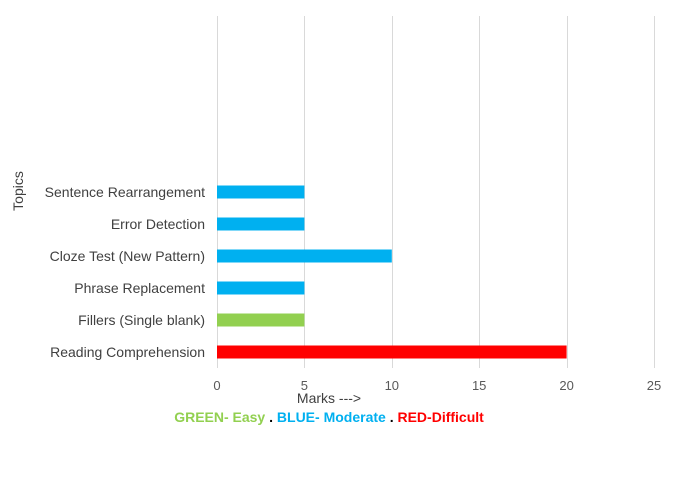 This screenshot has height=479, width=676. I want to click on x-tick-label: 10, so click(392, 385).